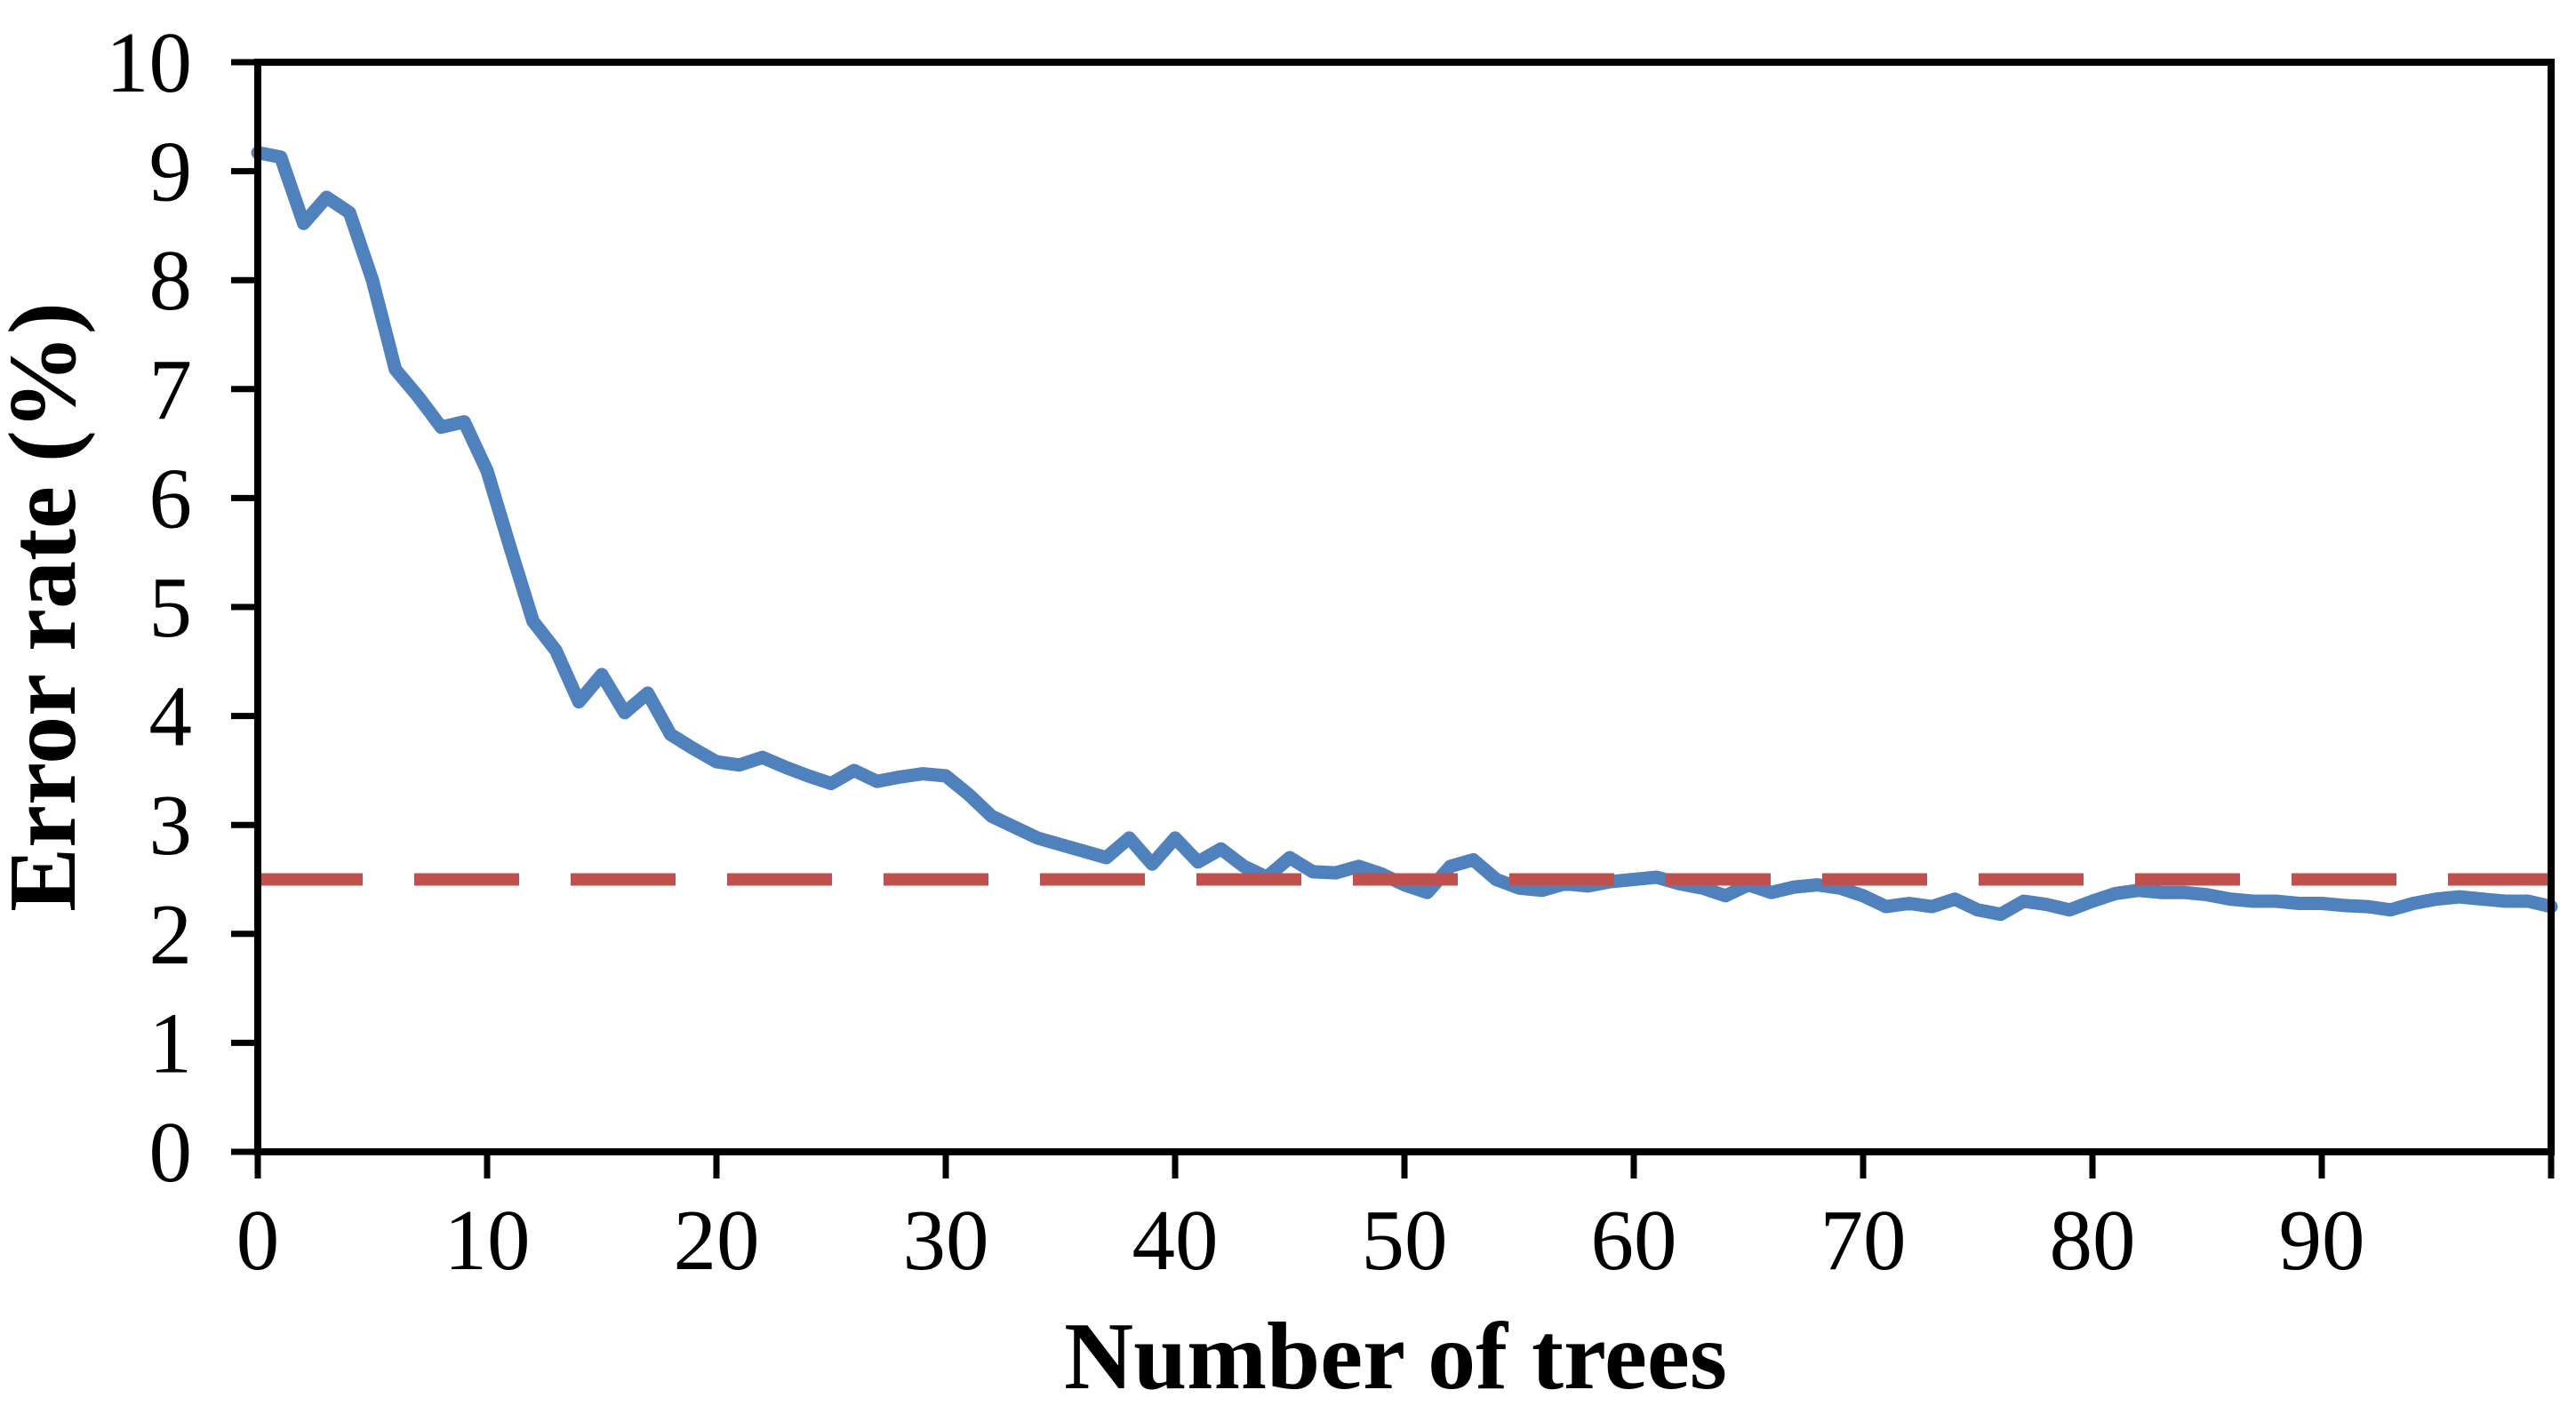 The image size is (2576, 1414). I want to click on y-tick-label: 7, so click(171, 389).